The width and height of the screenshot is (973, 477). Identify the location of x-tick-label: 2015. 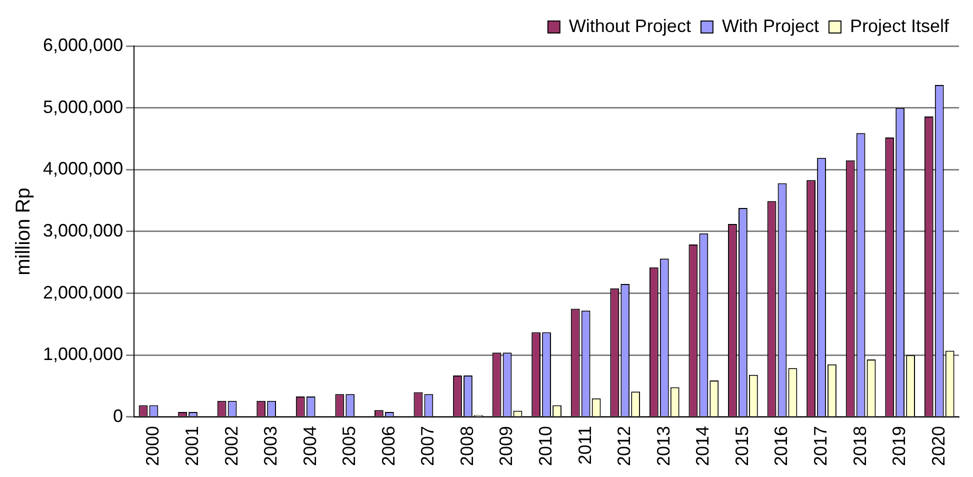
(742, 446).